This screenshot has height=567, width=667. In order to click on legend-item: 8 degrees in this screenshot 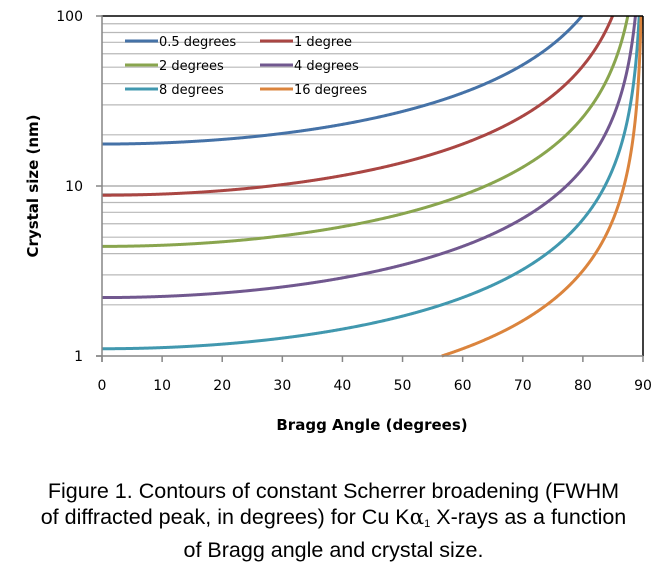, I will do `click(174, 90)`.